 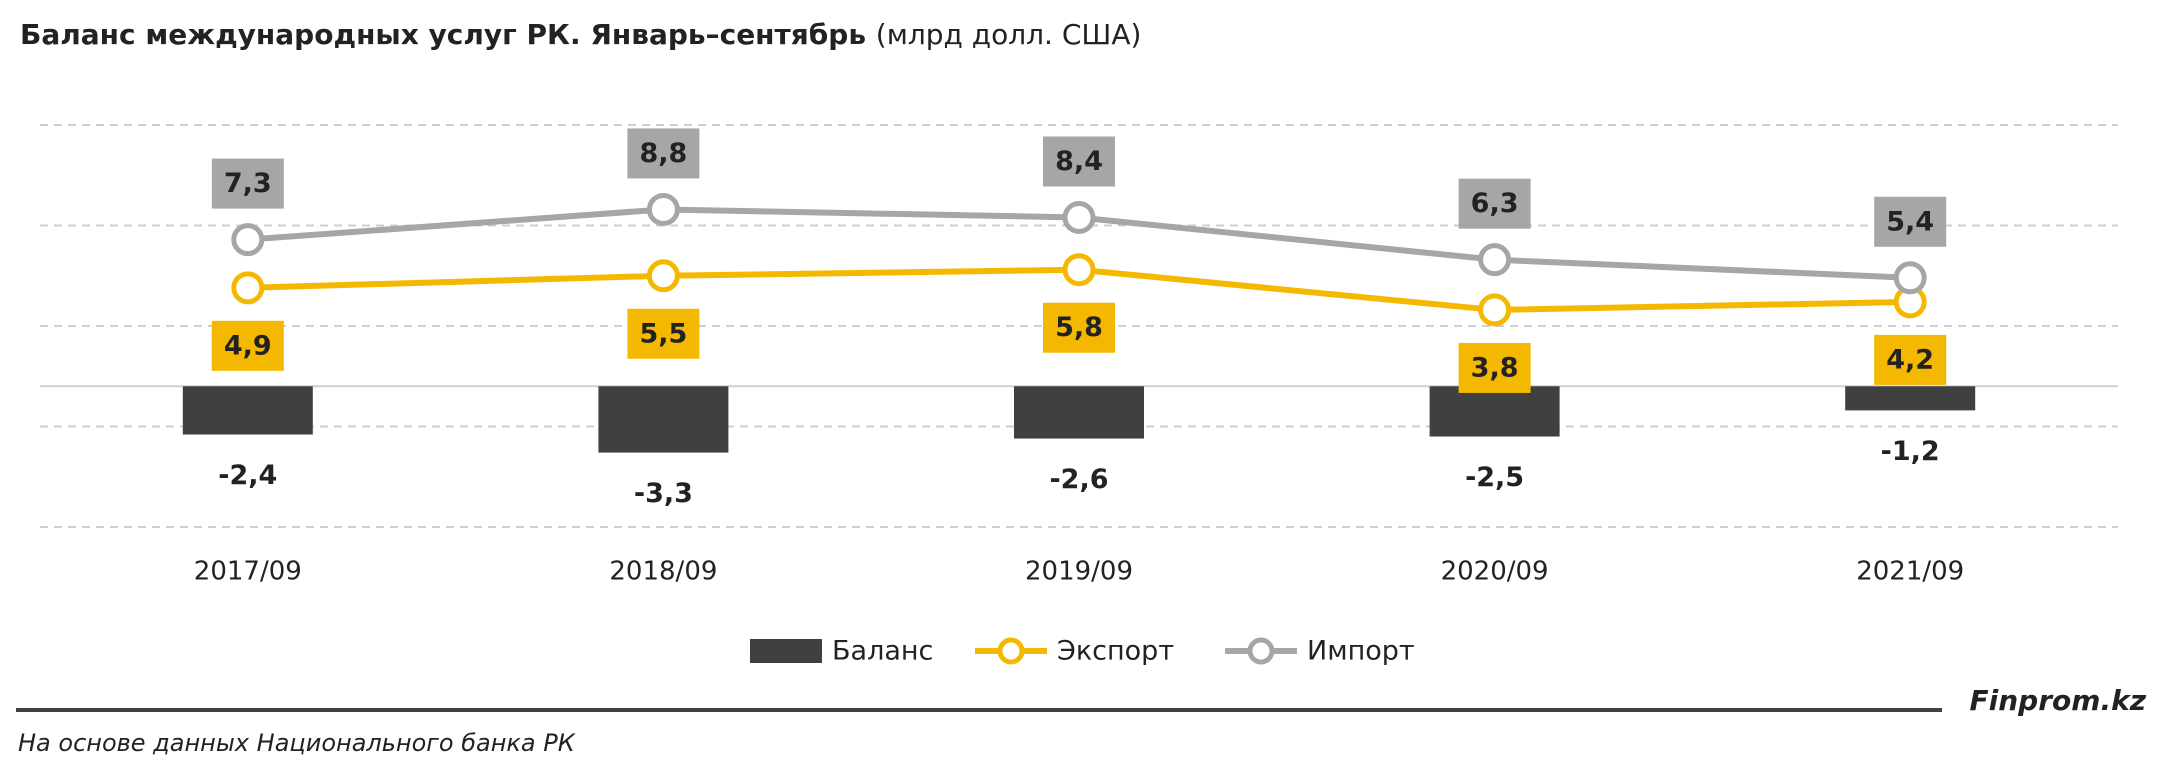 I want to click on data-label: 8,8, so click(x=663, y=153).